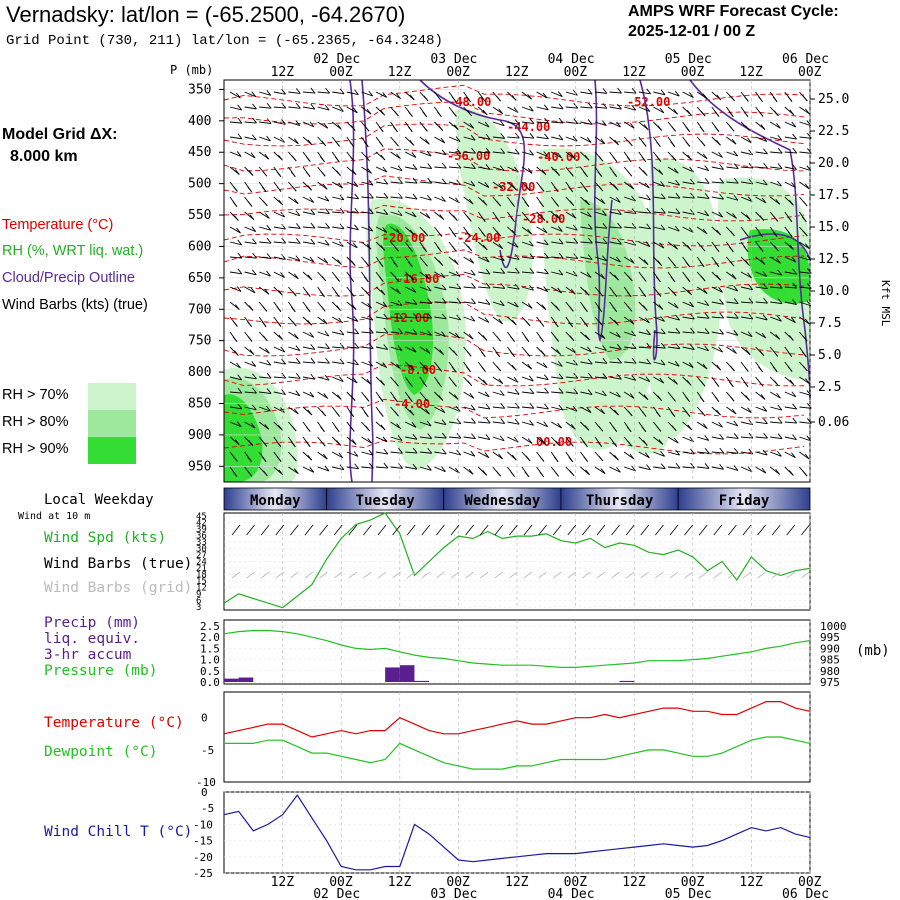 Image resolution: width=900 pixels, height=900 pixels. What do you see at coordinates (484, 575) in the screenshot?
I see `surface-wind-barb-grid` at bounding box center [484, 575].